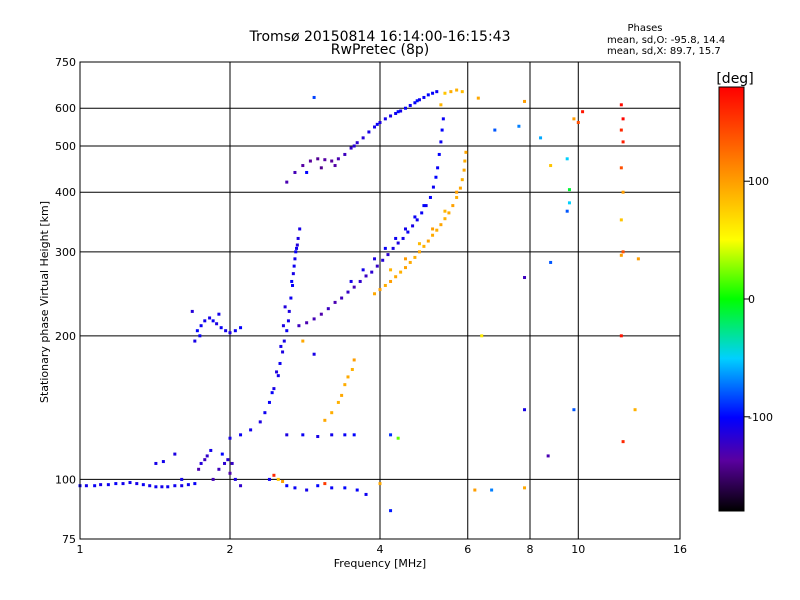 The height and width of the screenshot is (600, 800). Describe the element at coordinates (382, 549) in the screenshot. I see `x-tick-labels: 1 2 4 6 8 10 16` at that location.